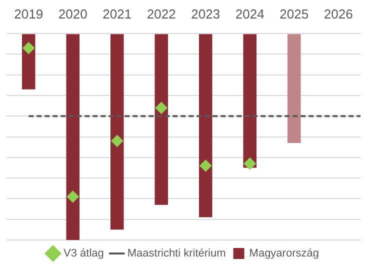 Image resolution: width=367 pixels, height=269 pixels. I want to click on x-tick-label: 2023, so click(205, 14).